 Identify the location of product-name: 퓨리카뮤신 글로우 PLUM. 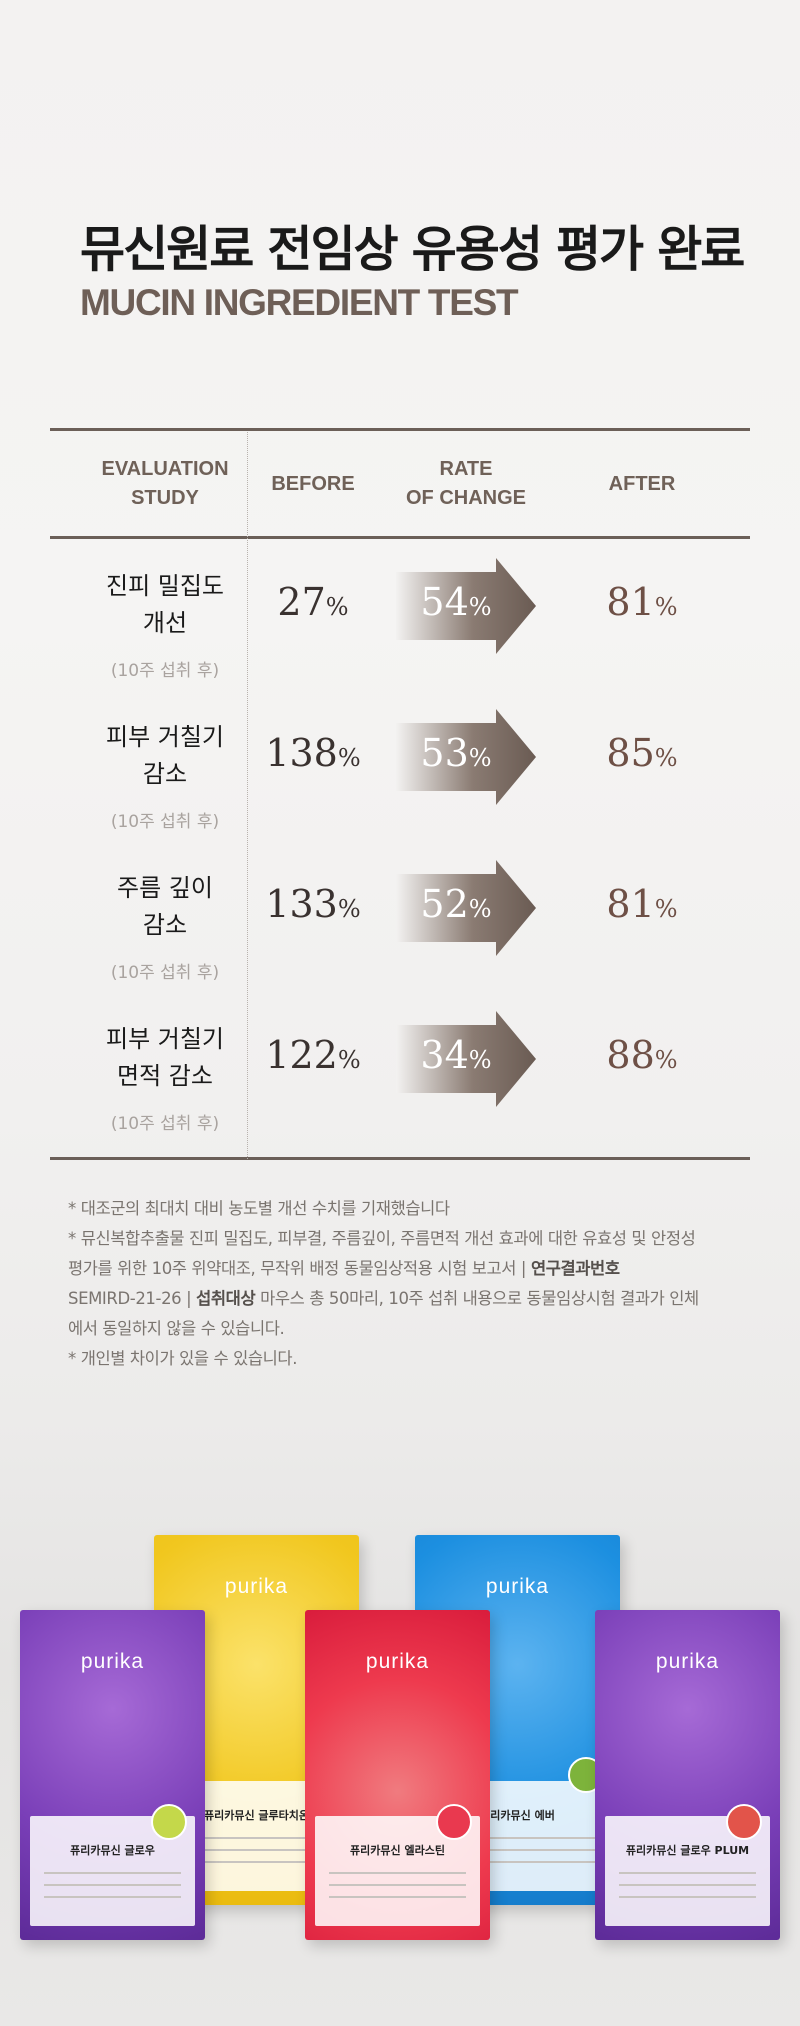
(687, 1850).